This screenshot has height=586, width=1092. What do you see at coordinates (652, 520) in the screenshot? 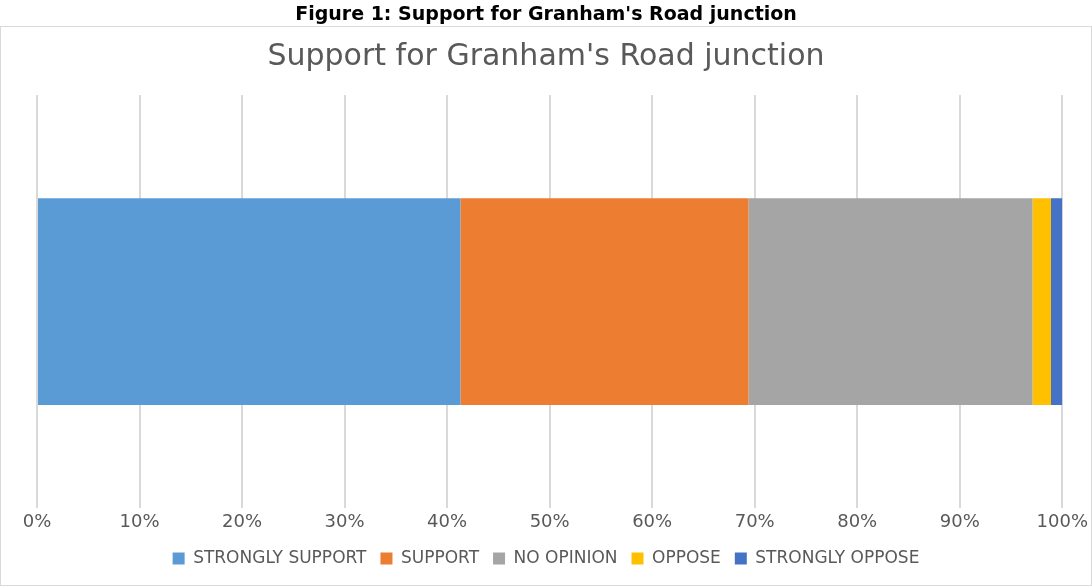
I see `x-tick-label: 60%` at bounding box center [652, 520].